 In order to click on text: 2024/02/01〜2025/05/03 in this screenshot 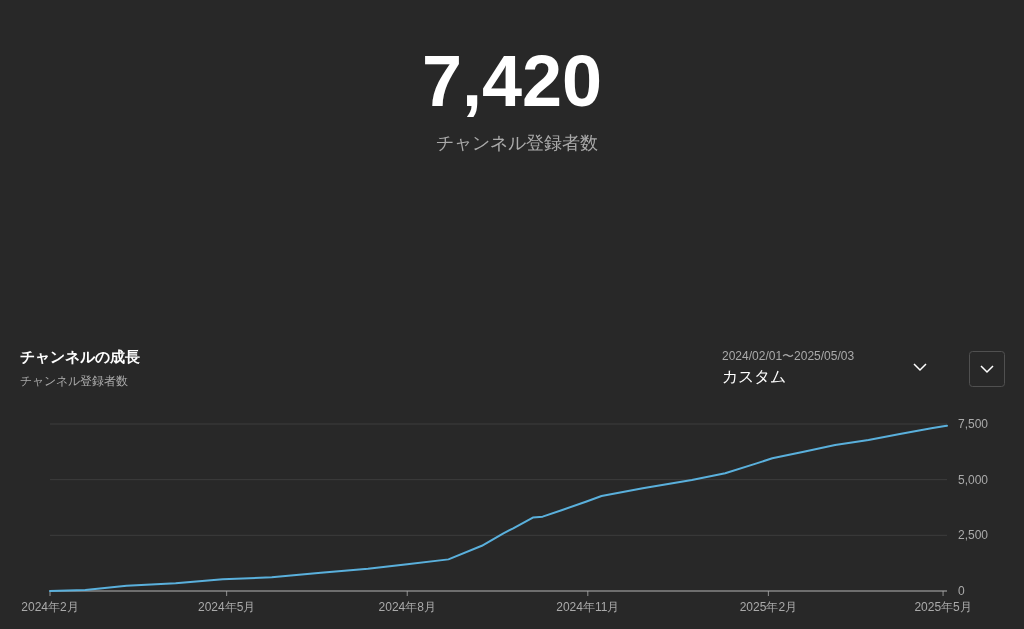, I will do `click(788, 356)`.